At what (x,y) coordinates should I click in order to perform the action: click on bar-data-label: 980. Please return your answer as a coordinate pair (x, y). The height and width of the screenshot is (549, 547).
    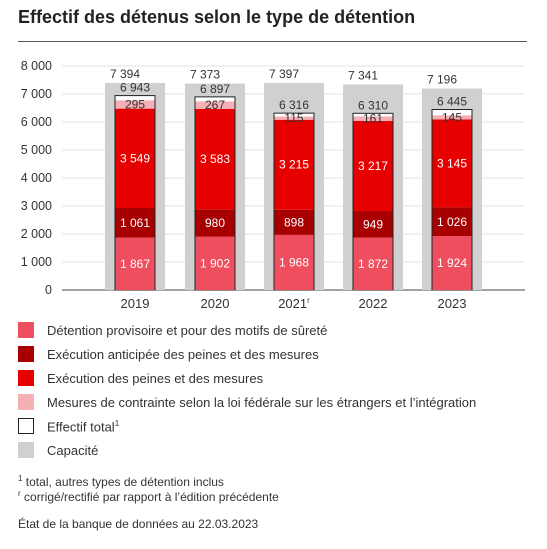
    Looking at the image, I should click on (215, 223).